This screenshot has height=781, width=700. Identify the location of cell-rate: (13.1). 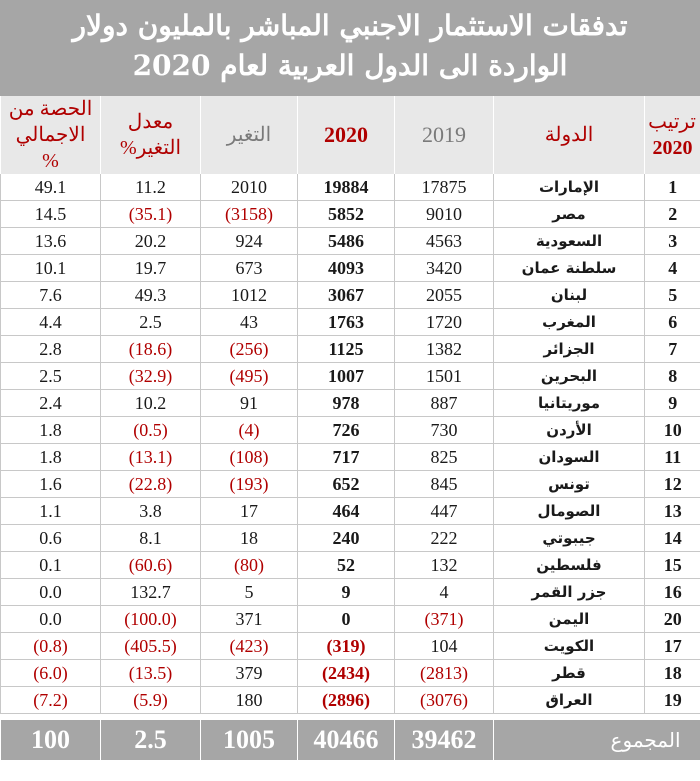
(150, 457).